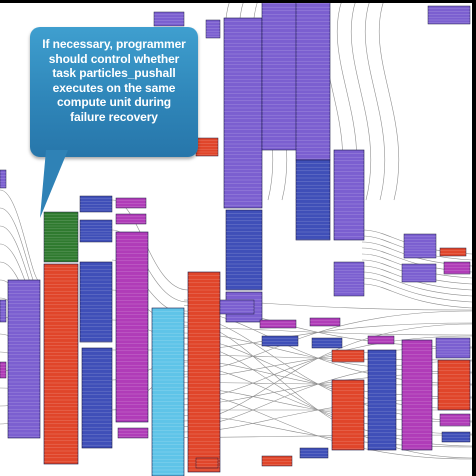 This screenshot has height=476, width=476. I want to click on task-block-blue-b, so click(96, 231).